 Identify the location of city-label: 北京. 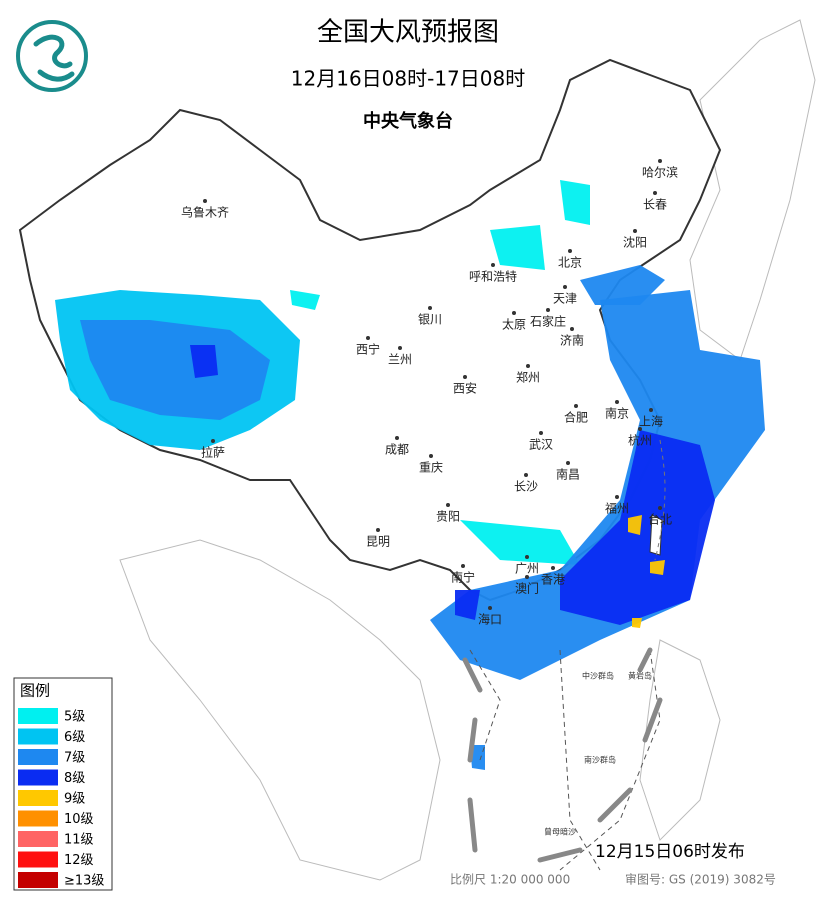
(570, 263).